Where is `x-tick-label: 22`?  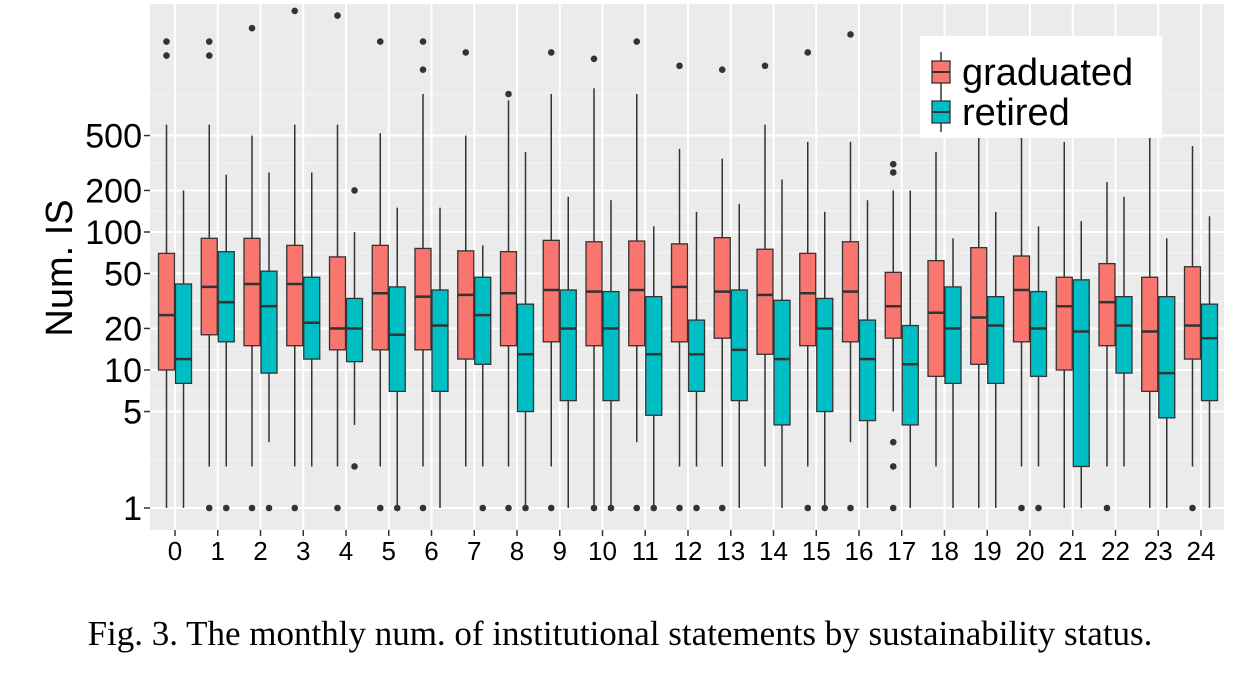
x-tick-label: 22 is located at coordinates (1115, 551).